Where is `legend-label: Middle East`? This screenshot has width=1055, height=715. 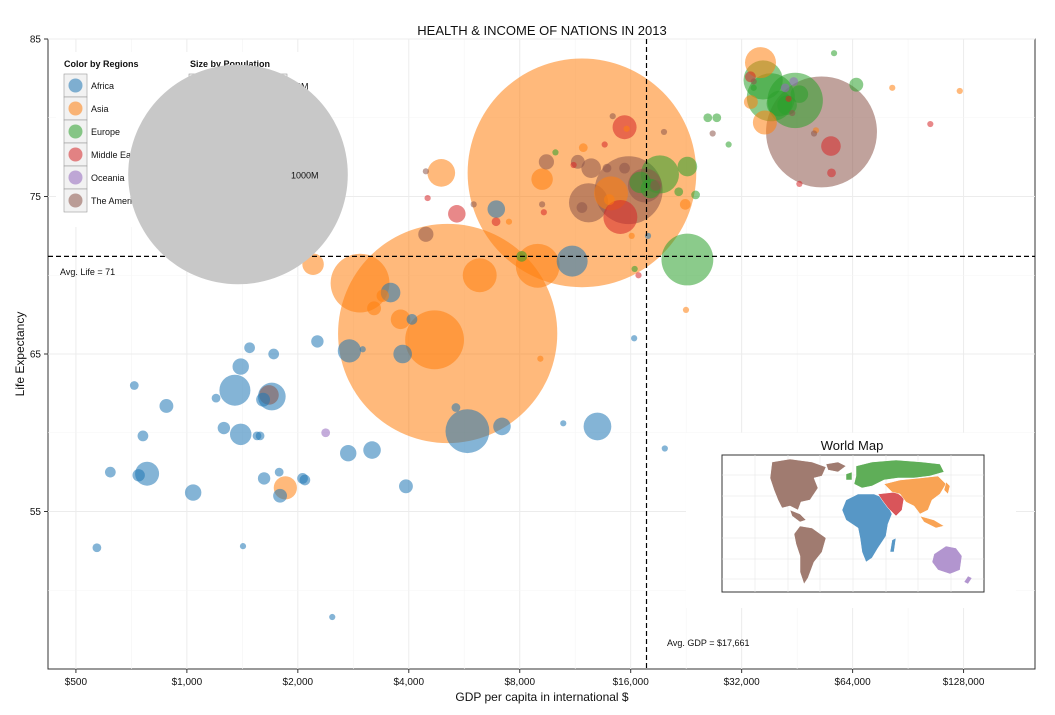 legend-label: Middle East is located at coordinates (115, 155).